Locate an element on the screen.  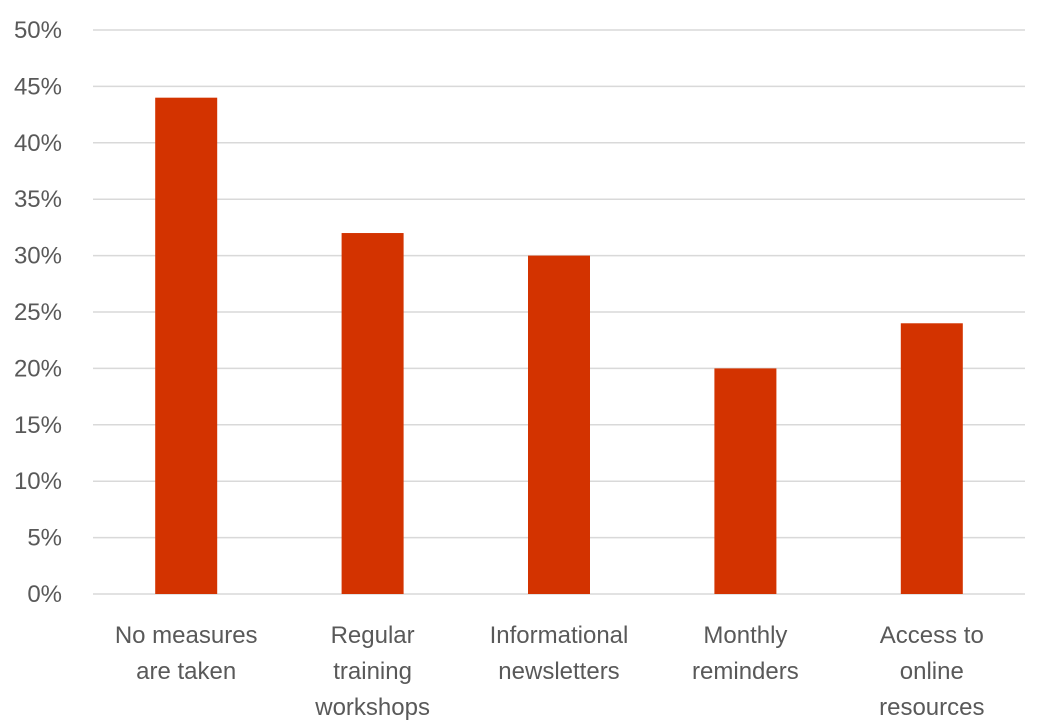
y-tick-label: 10% is located at coordinates (38, 481).